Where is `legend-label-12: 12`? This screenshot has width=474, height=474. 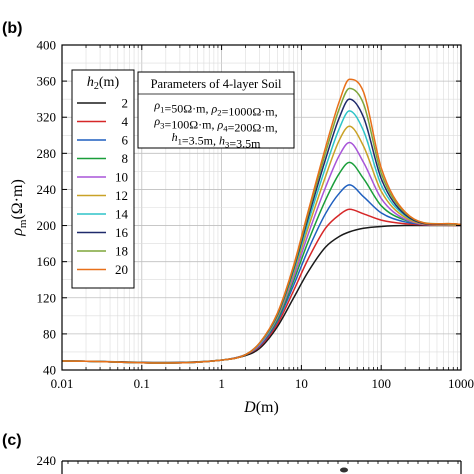 legend-label-12: 12 is located at coordinates (121, 195).